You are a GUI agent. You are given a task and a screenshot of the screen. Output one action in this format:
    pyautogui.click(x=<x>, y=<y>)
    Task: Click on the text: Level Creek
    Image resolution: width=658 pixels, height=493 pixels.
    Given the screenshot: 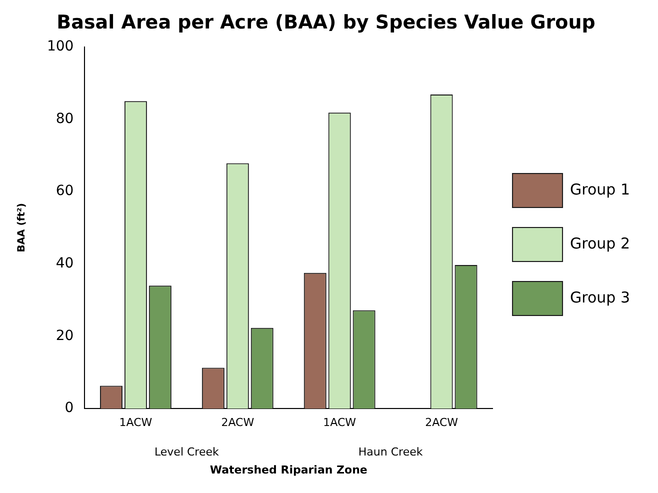 What is the action you would take?
    pyautogui.click(x=187, y=451)
    